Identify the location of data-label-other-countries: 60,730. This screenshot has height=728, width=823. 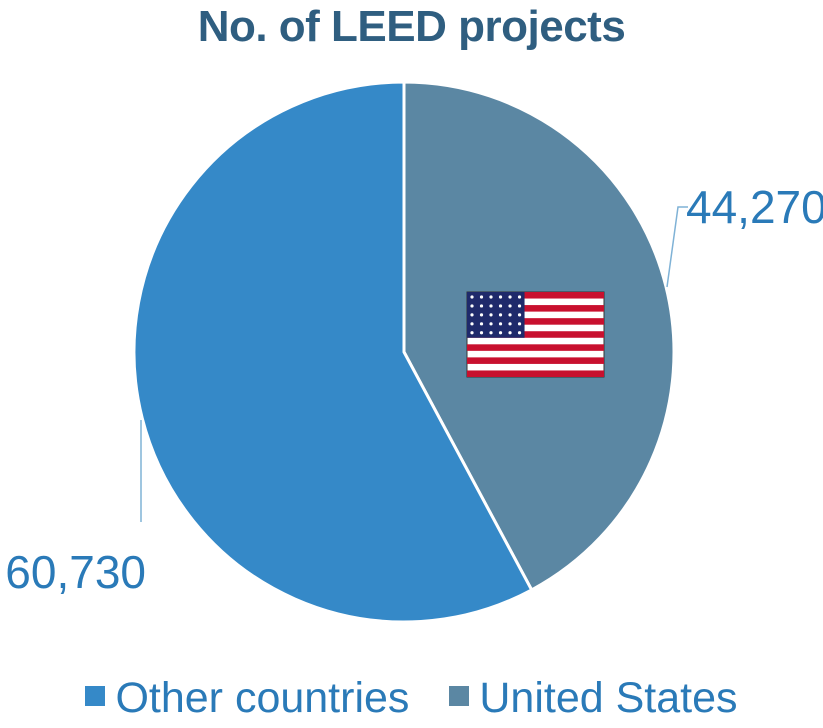
(75, 572).